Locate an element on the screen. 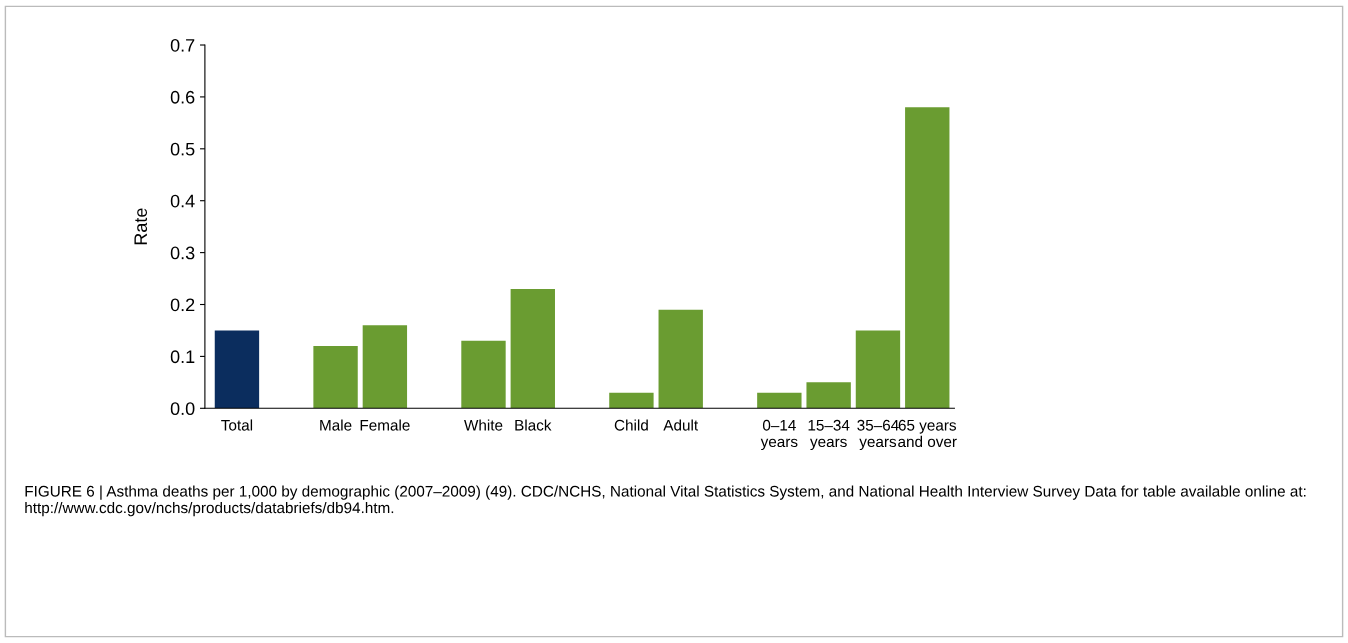  x-tick-label: 65 years and over is located at coordinates (927, 433).